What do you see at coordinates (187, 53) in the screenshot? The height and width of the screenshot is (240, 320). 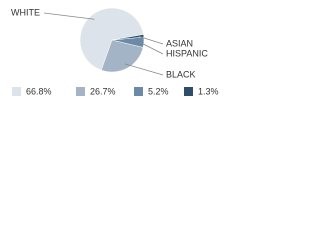 I see `slice-label: HISPANIC` at bounding box center [187, 53].